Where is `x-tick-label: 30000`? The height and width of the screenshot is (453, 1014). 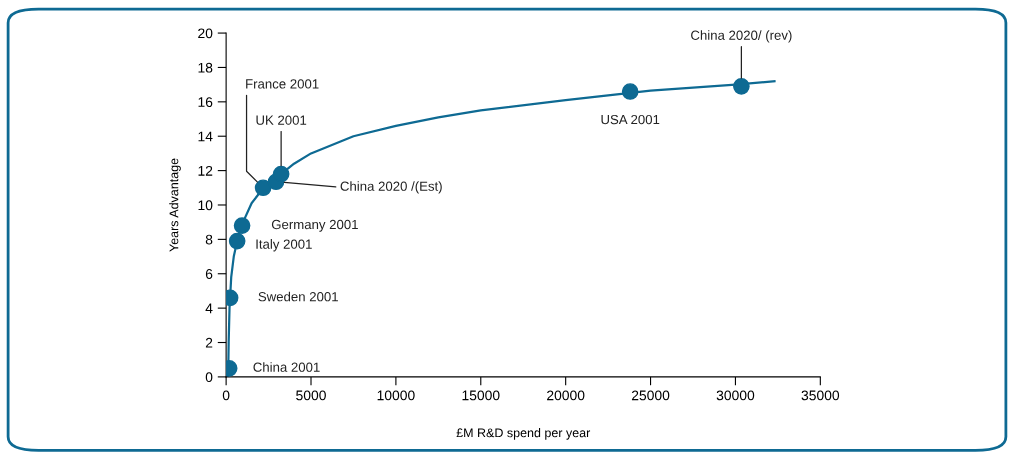 x-tick-label: 30000 is located at coordinates (735, 395).